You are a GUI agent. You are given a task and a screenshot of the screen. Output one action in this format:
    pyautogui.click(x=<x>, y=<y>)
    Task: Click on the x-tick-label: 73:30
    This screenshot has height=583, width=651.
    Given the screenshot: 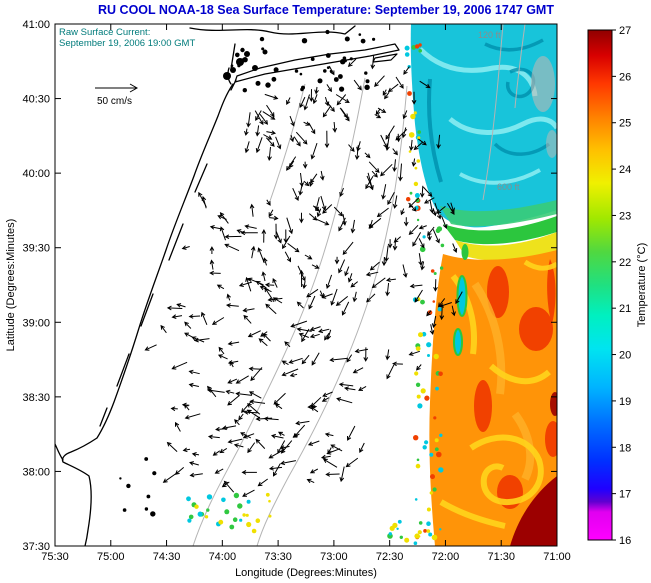 What is the action you would take?
    pyautogui.click(x=278, y=557)
    